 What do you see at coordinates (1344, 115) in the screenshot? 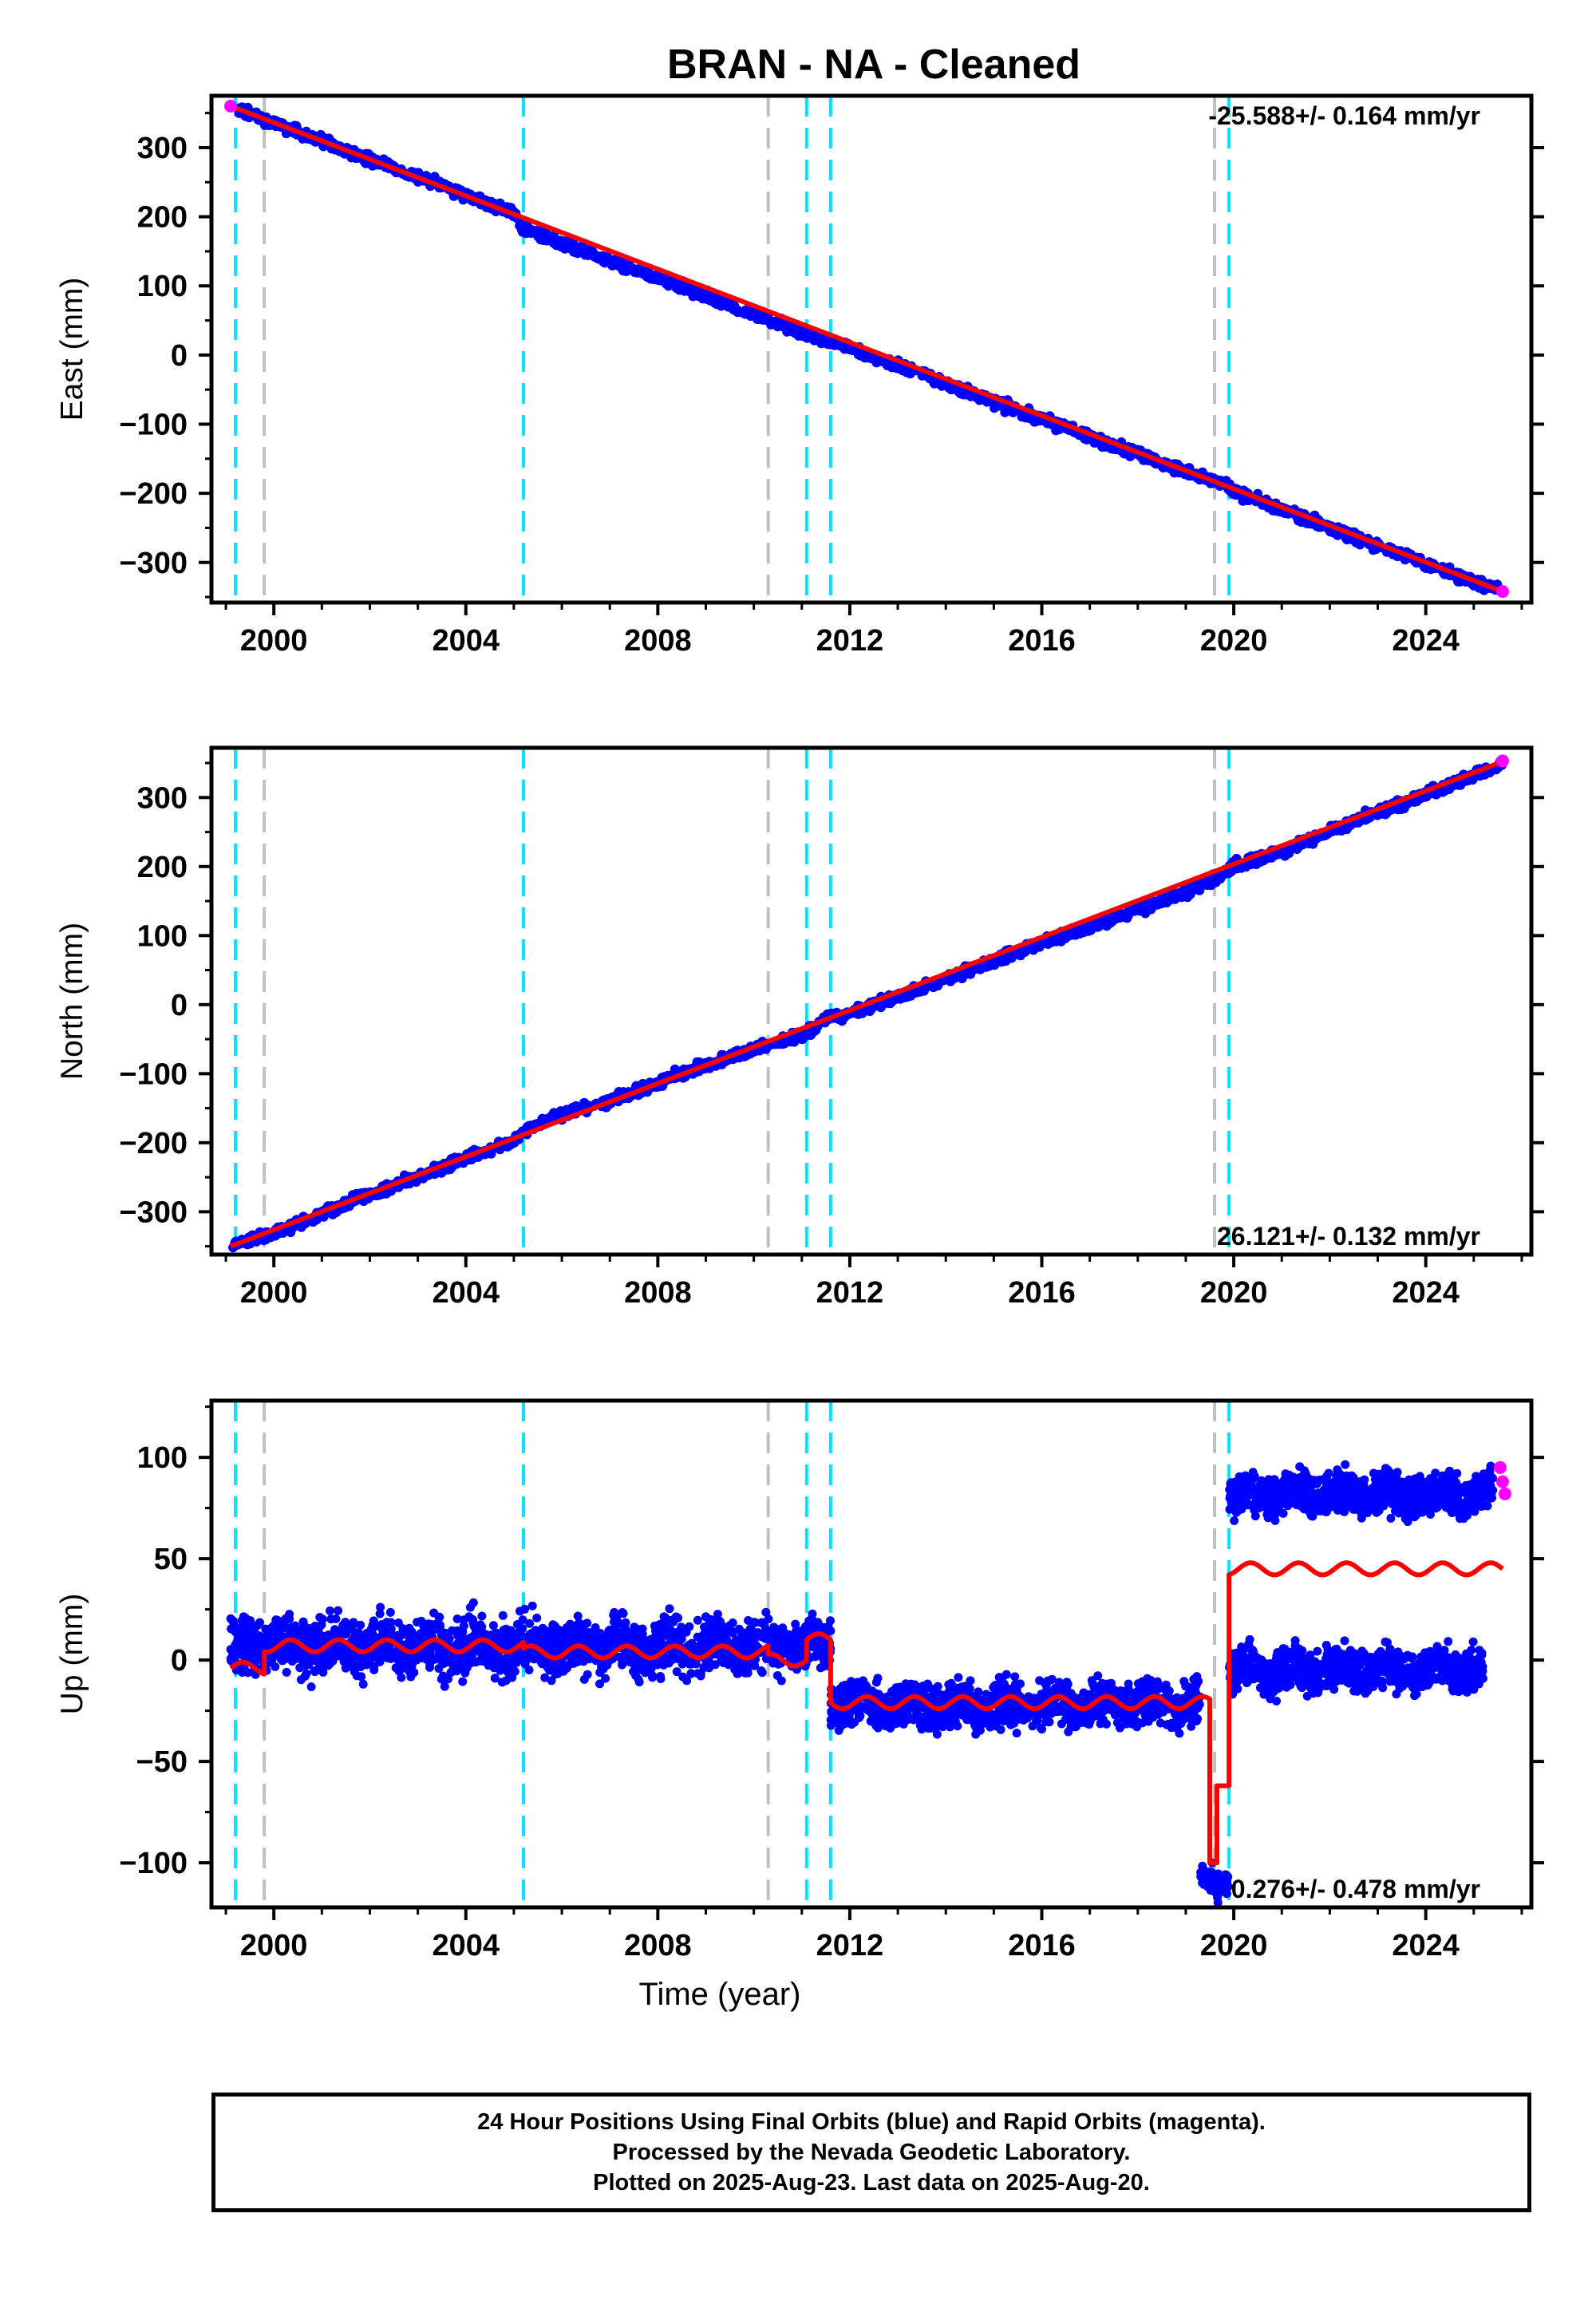
I see `rate-label: -25.588+/- 0.164 mm/yr` at bounding box center [1344, 115].